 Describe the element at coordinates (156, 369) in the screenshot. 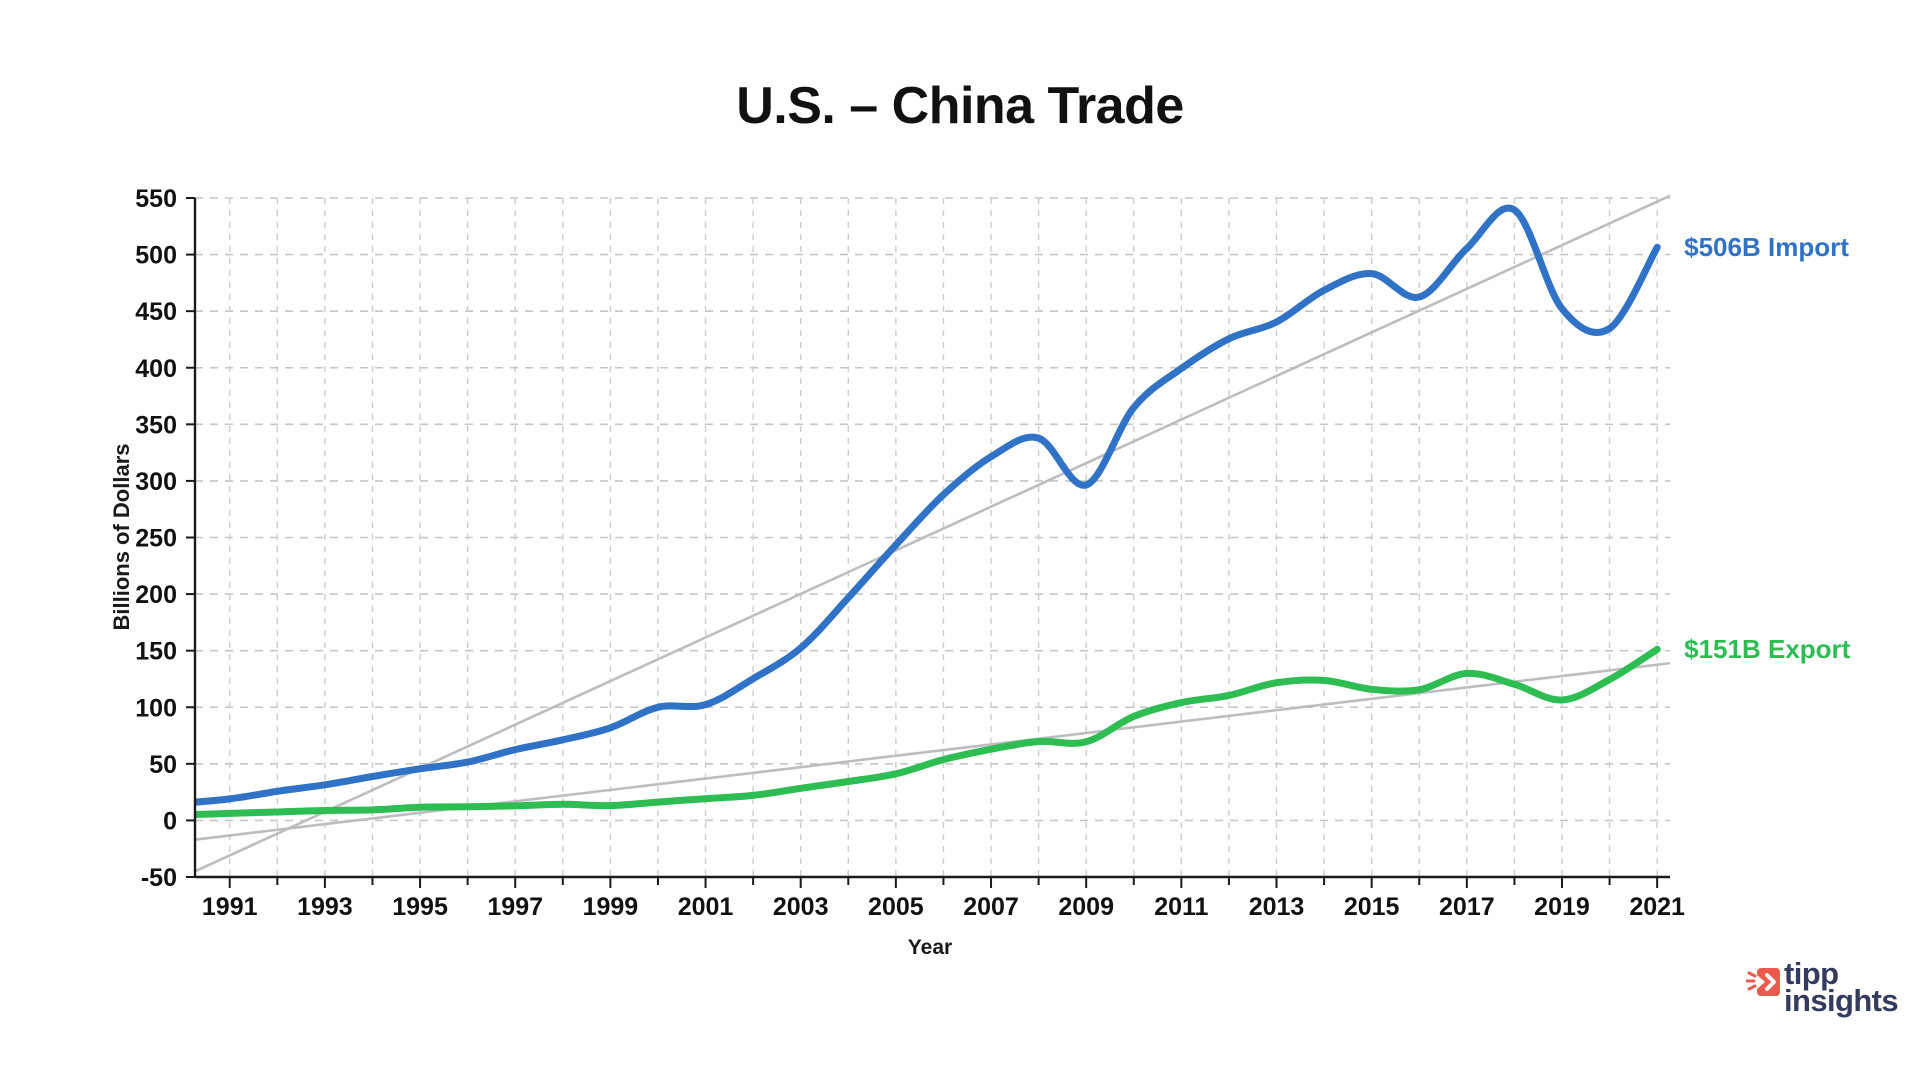

I see `y-tick-label: 400` at that location.